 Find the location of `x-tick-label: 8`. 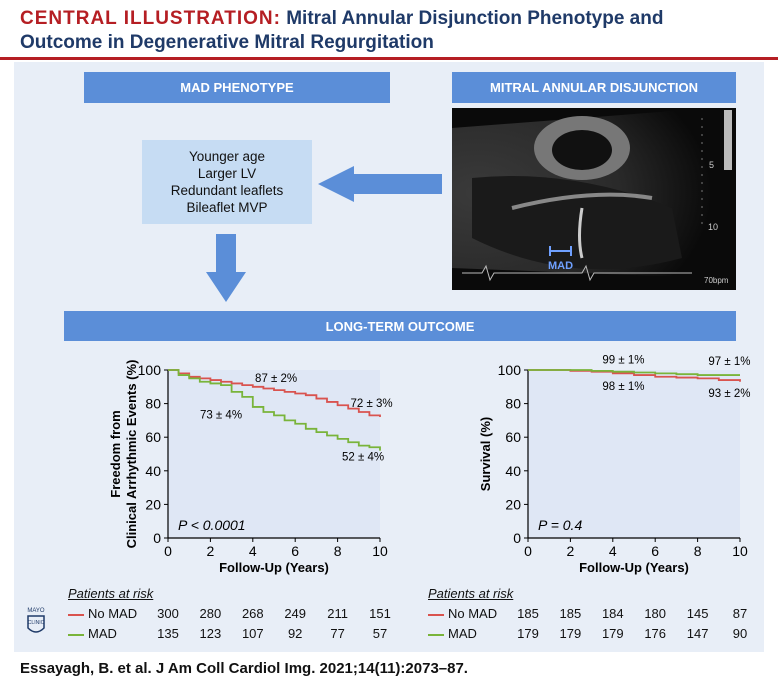

x-tick-label: 8 is located at coordinates (698, 551).